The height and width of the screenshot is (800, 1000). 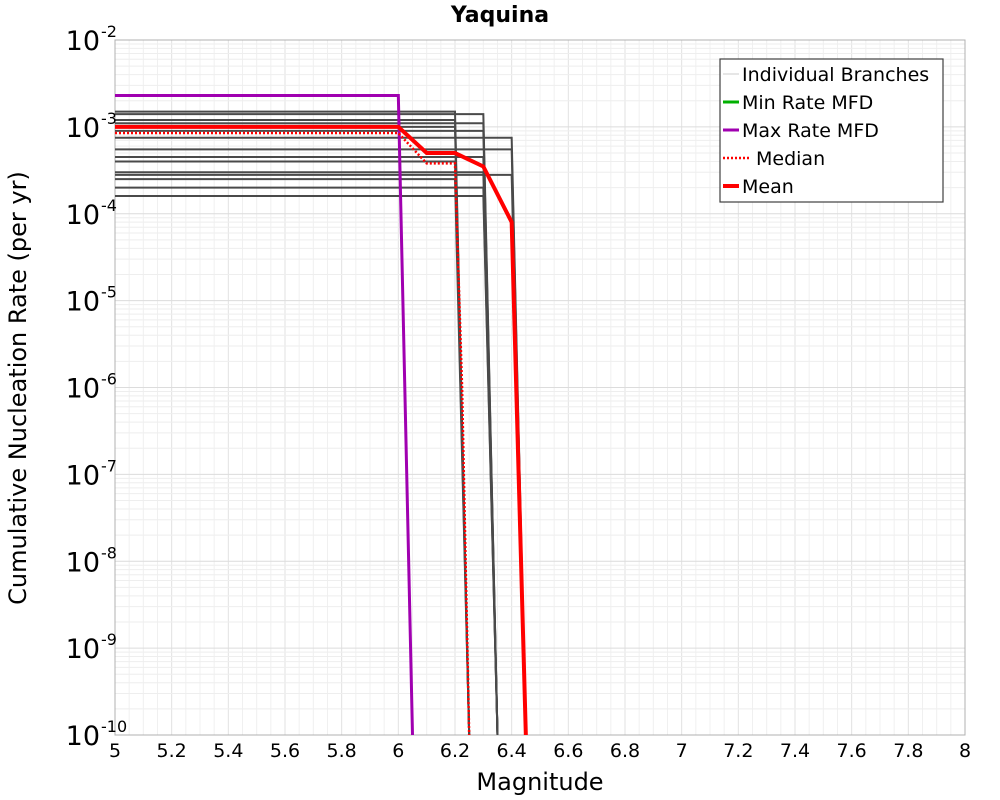 What do you see at coordinates (172, 751) in the screenshot?
I see `x-tick-label: 5.2` at bounding box center [172, 751].